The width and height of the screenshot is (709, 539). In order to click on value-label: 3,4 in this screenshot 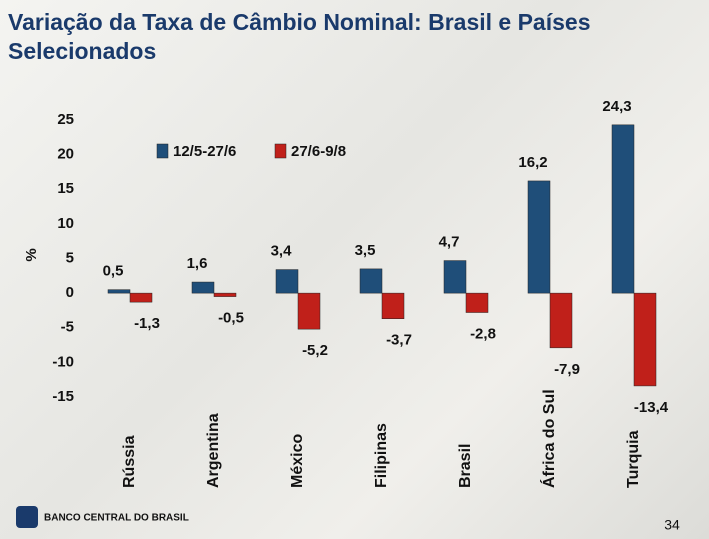, I will do `click(282, 251)`.